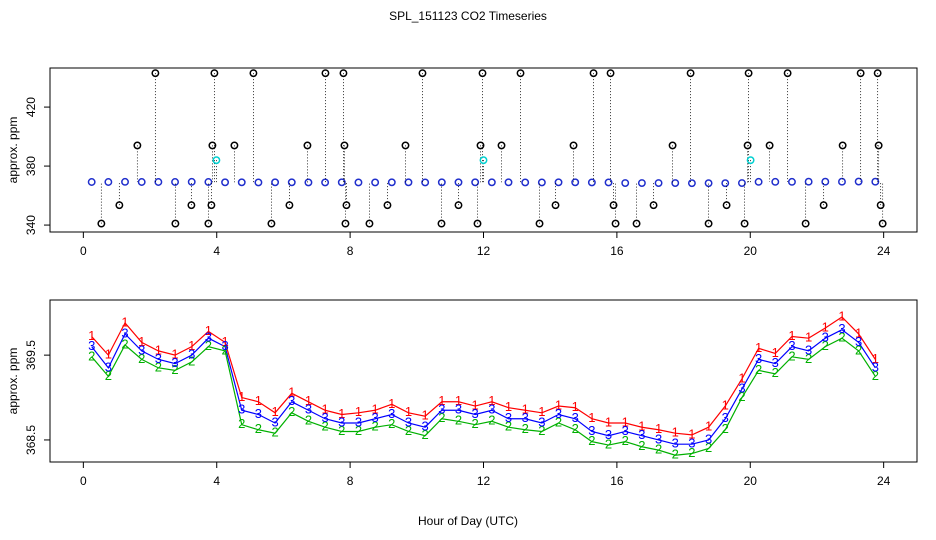 The height and width of the screenshot is (540, 936). What do you see at coordinates (350, 481) in the screenshot?
I see `x-tick-label: 8` at bounding box center [350, 481].